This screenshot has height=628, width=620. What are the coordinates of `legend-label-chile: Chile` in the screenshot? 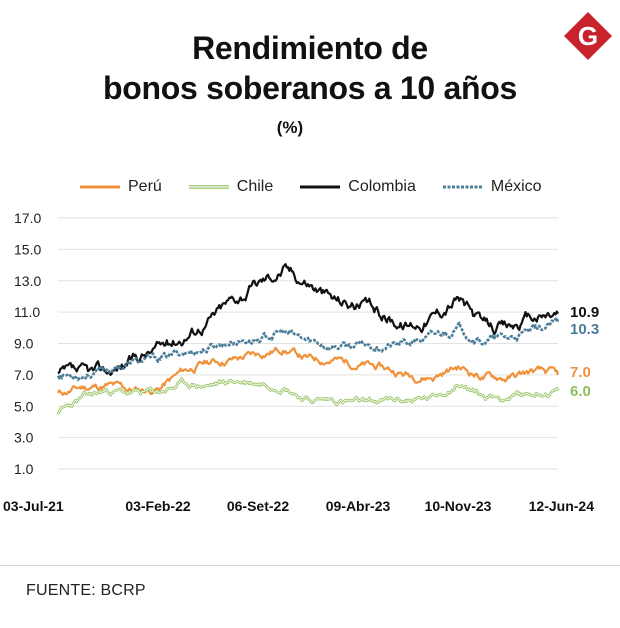 It's located at (255, 186).